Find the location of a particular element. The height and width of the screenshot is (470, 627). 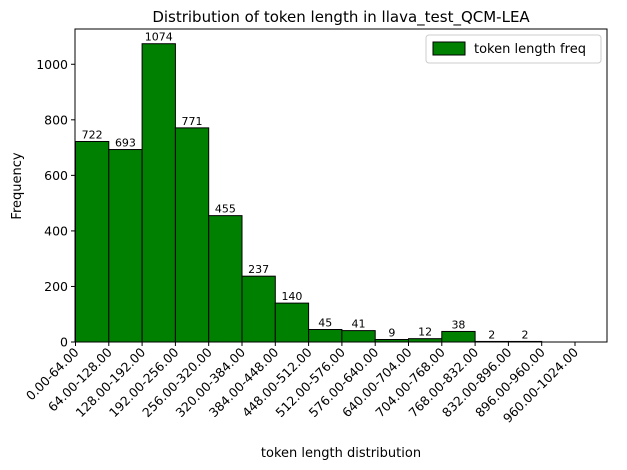

y-tick-label: 400 is located at coordinates (56, 230).